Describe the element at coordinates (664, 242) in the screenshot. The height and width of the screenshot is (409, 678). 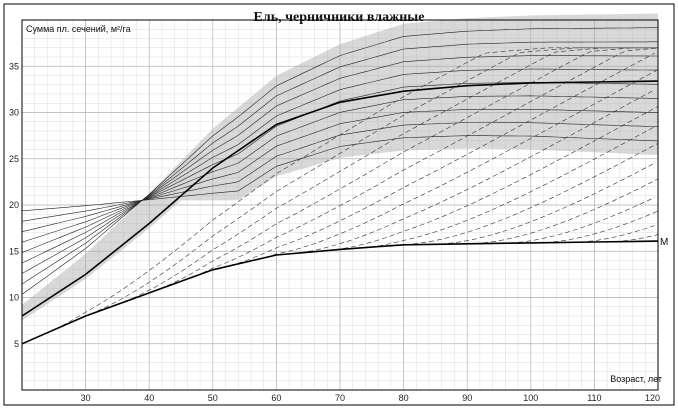
I see `curve-label-m: M` at that location.